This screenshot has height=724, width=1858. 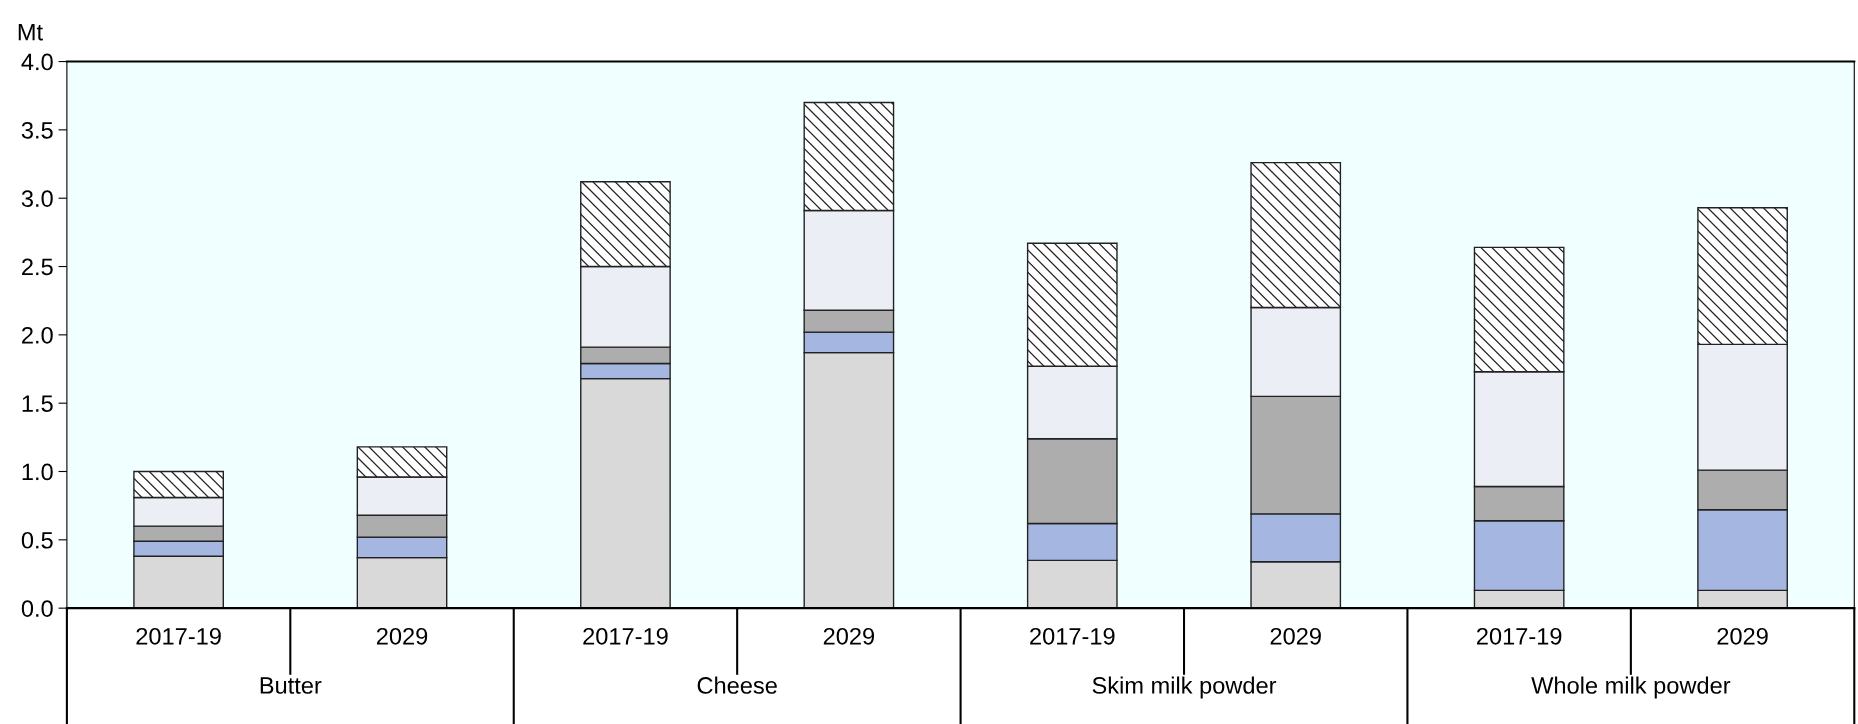 What do you see at coordinates (37, 335) in the screenshot?
I see `y-tick-label: 2.0` at bounding box center [37, 335].